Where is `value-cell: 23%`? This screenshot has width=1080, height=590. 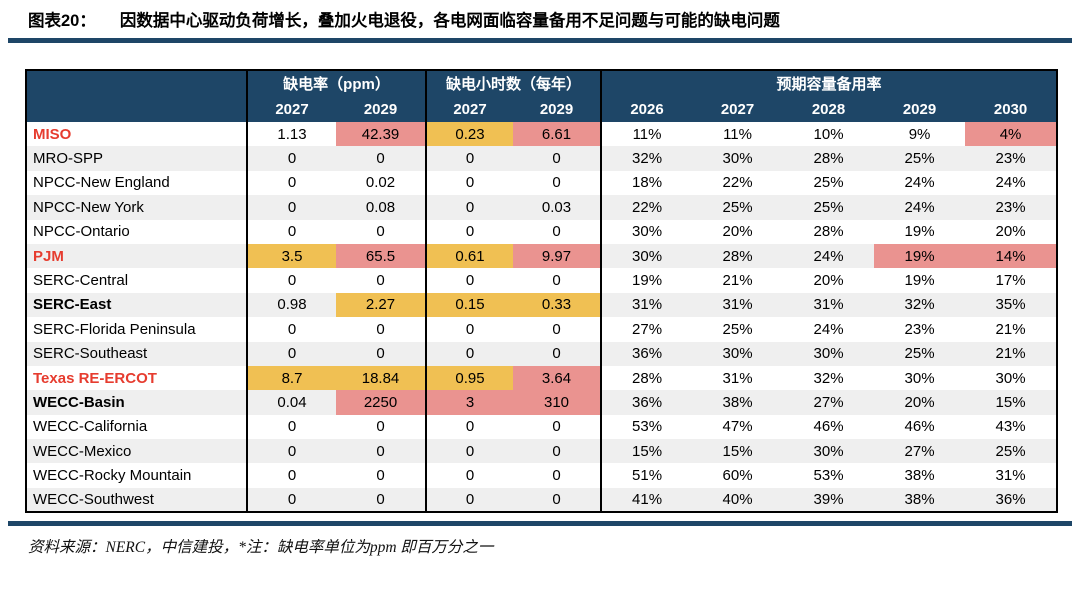
value-cell: 23% is located at coordinates (1010, 207).